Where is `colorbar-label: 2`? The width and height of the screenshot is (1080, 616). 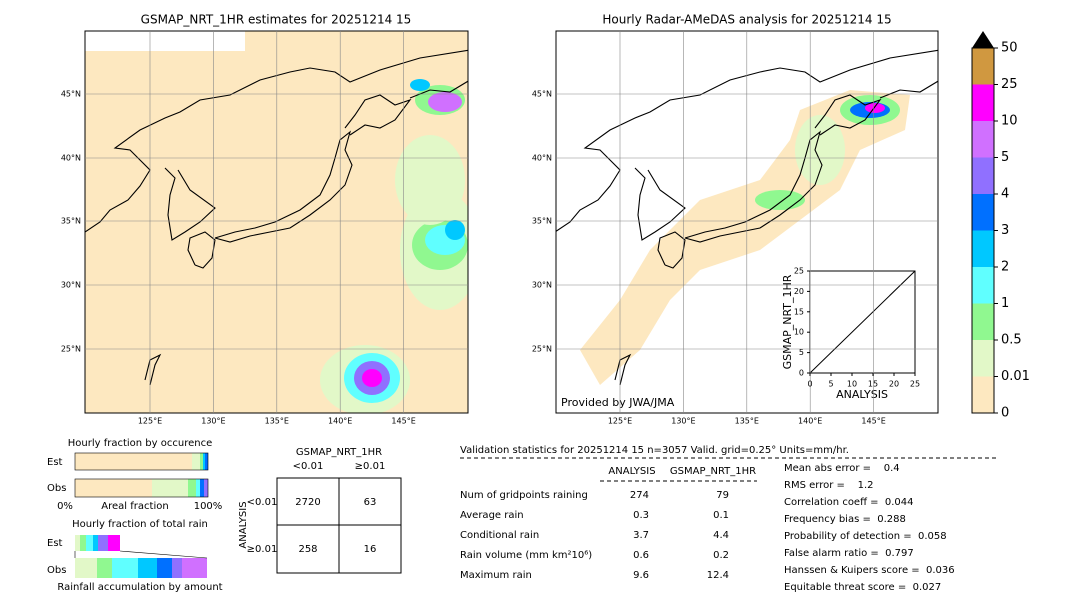
colorbar-label: 2 is located at coordinates (1005, 267).